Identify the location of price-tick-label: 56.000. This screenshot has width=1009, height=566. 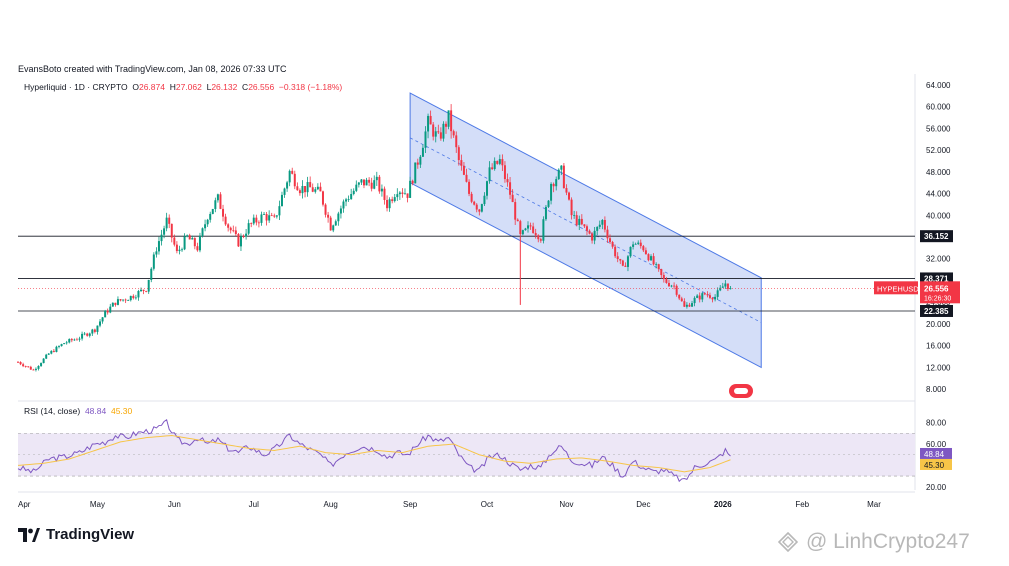
(938, 128).